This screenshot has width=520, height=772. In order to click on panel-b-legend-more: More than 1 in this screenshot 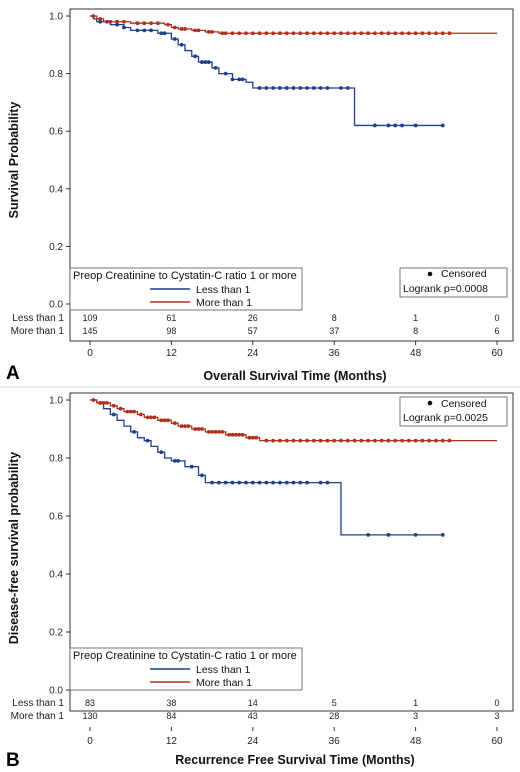, I will do `click(224, 683)`.